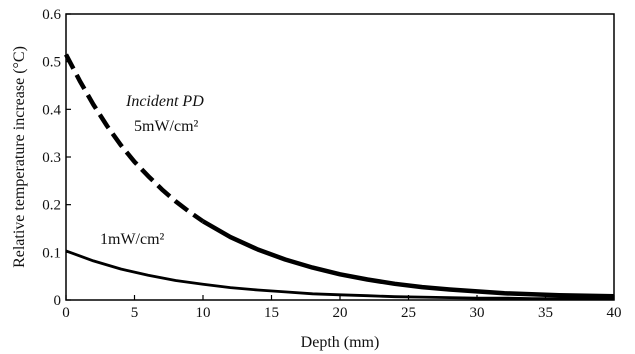  Describe the element at coordinates (51, 110) in the screenshot. I see `y-tick-label: 0.4` at that location.